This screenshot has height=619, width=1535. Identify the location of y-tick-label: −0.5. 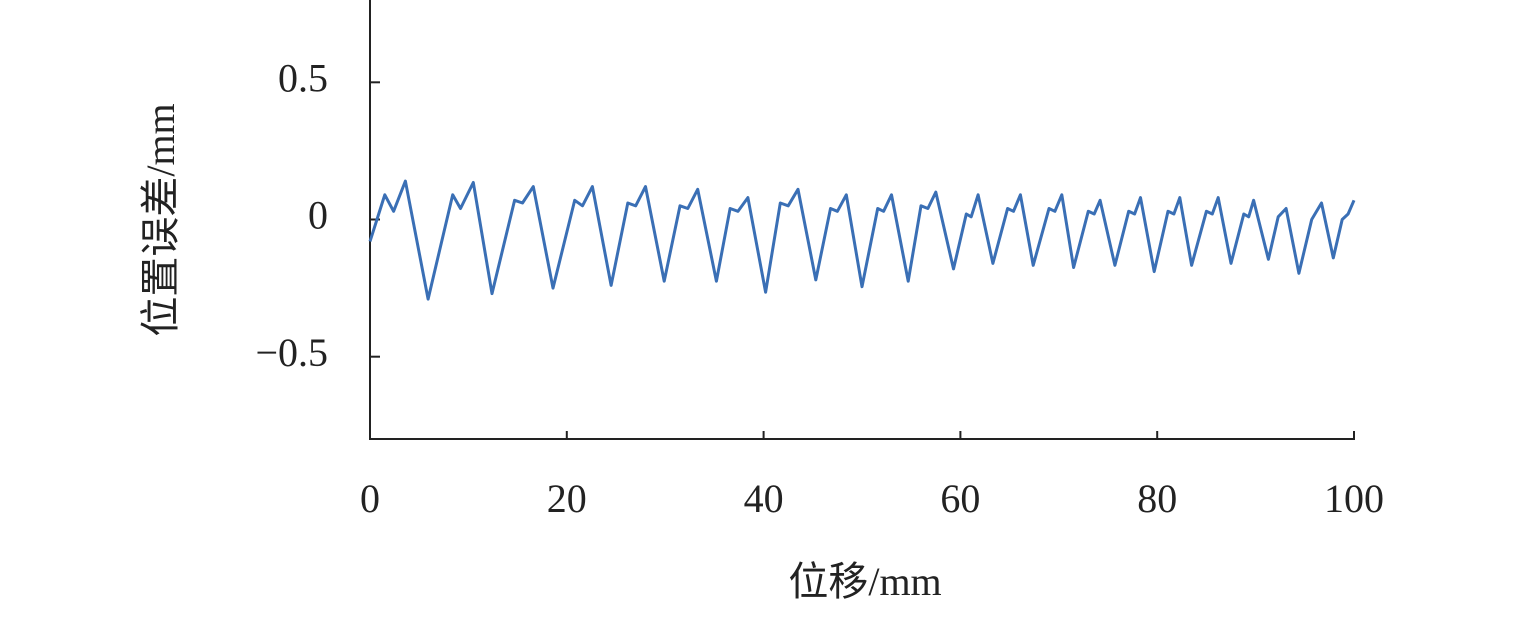
(291, 352).